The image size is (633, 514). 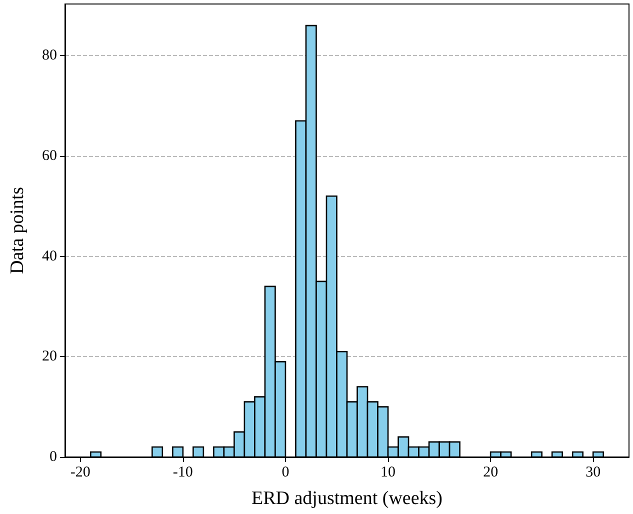 I want to click on y-tick-label: 20, so click(x=49, y=356).